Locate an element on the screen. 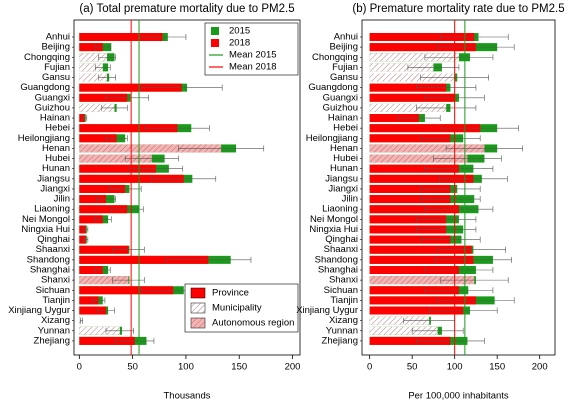 This screenshot has width=575, height=407. y-tick-label: Yunnan is located at coordinates (54, 330).